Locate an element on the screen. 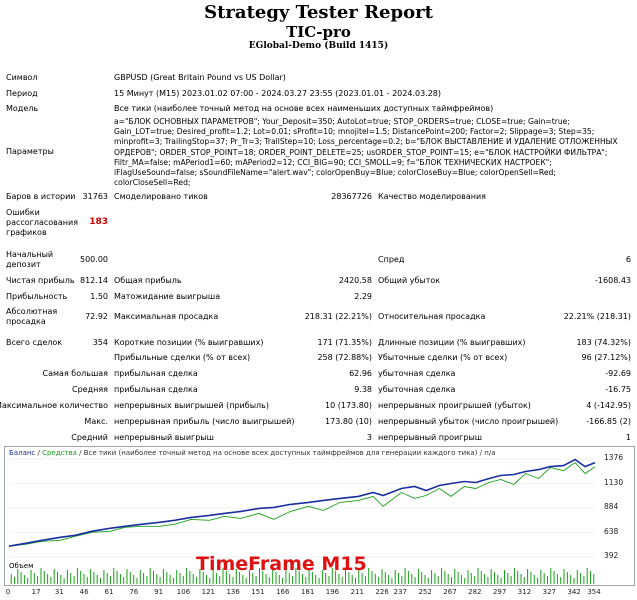 Image resolution: width=637 pixels, height=600 pixels. gross-profit-label: Общая прибыль is located at coordinates (148, 280).